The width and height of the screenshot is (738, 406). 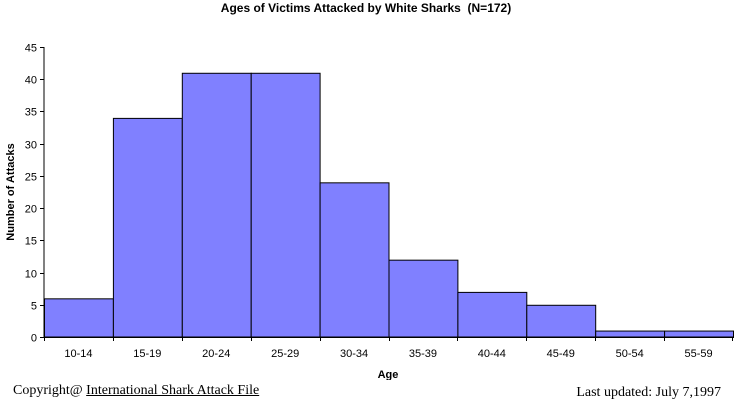 I want to click on x-tick-label: 25-29, so click(x=285, y=354).